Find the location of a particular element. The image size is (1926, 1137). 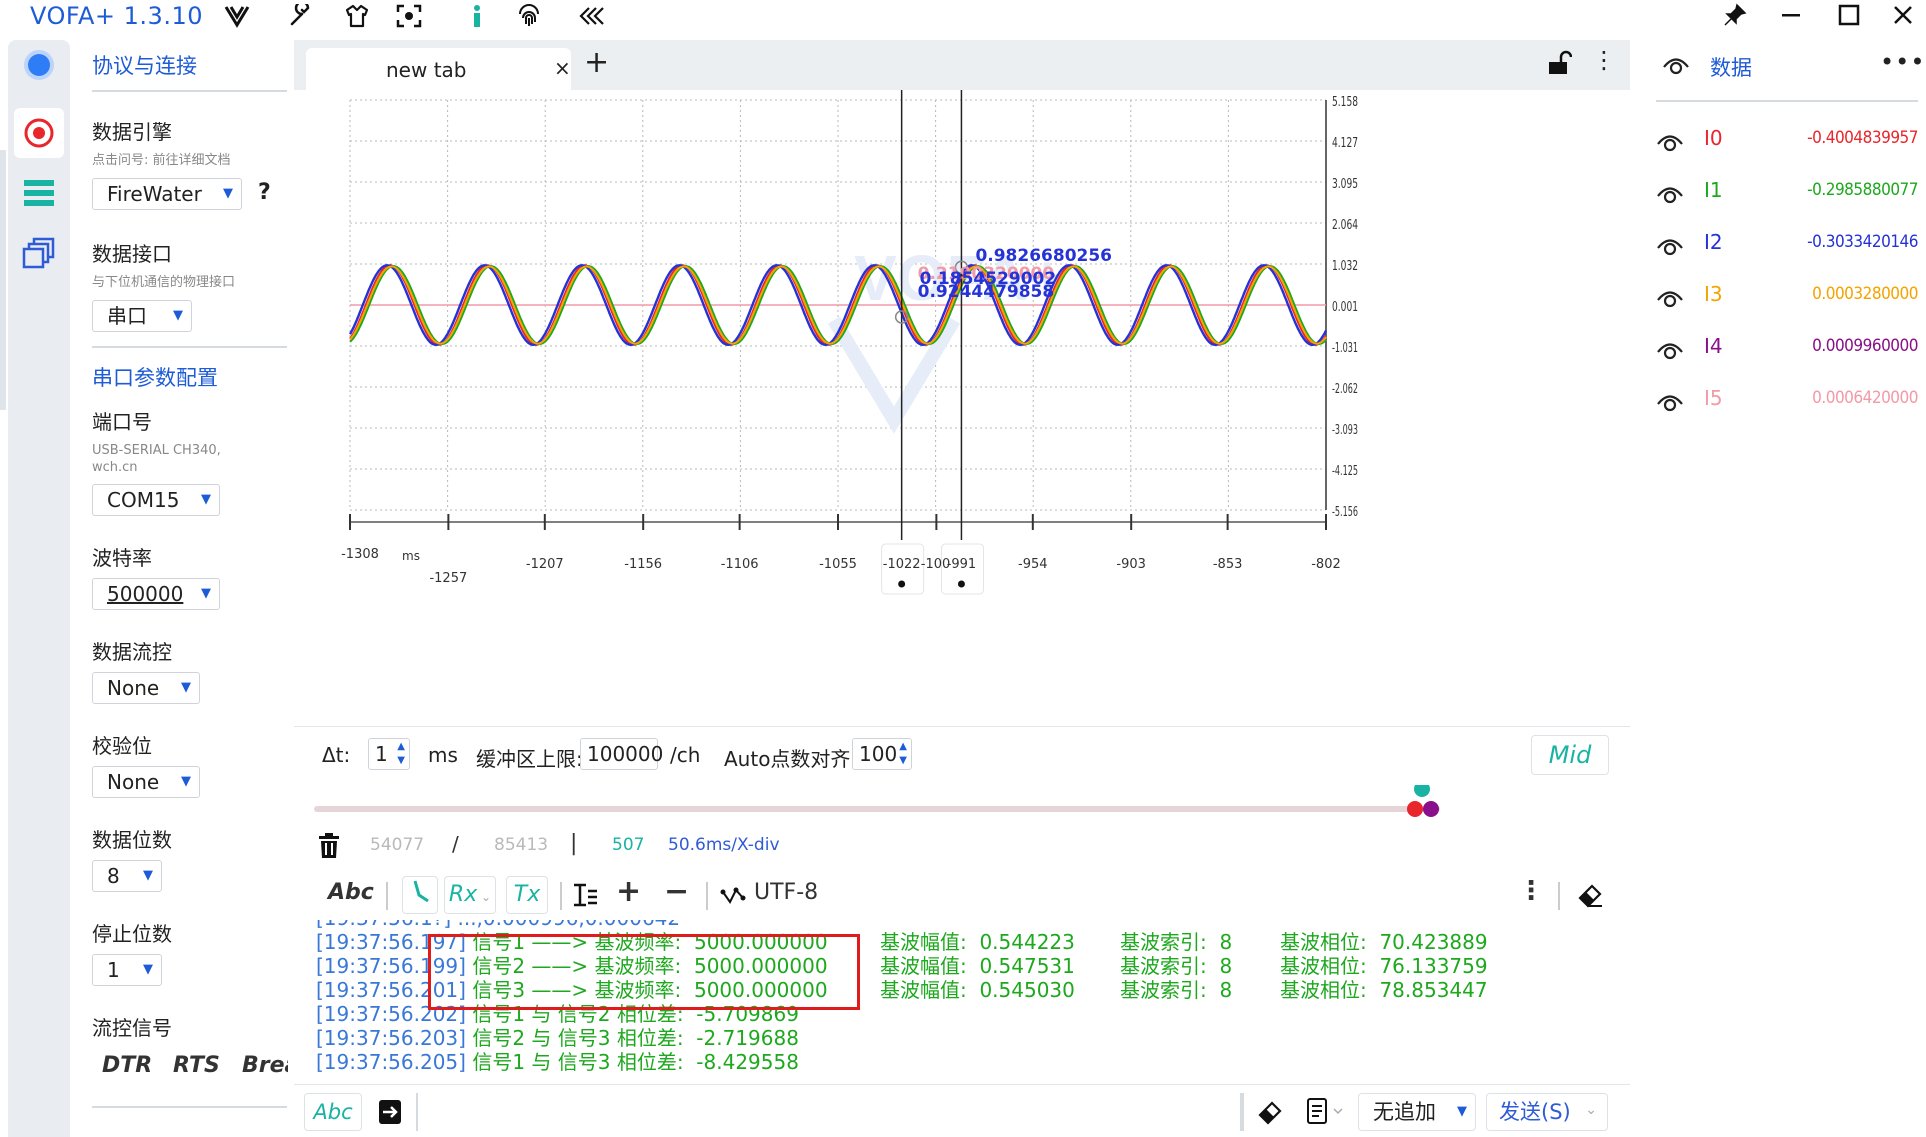

parity-select: None ▼ is located at coordinates (146, 782).